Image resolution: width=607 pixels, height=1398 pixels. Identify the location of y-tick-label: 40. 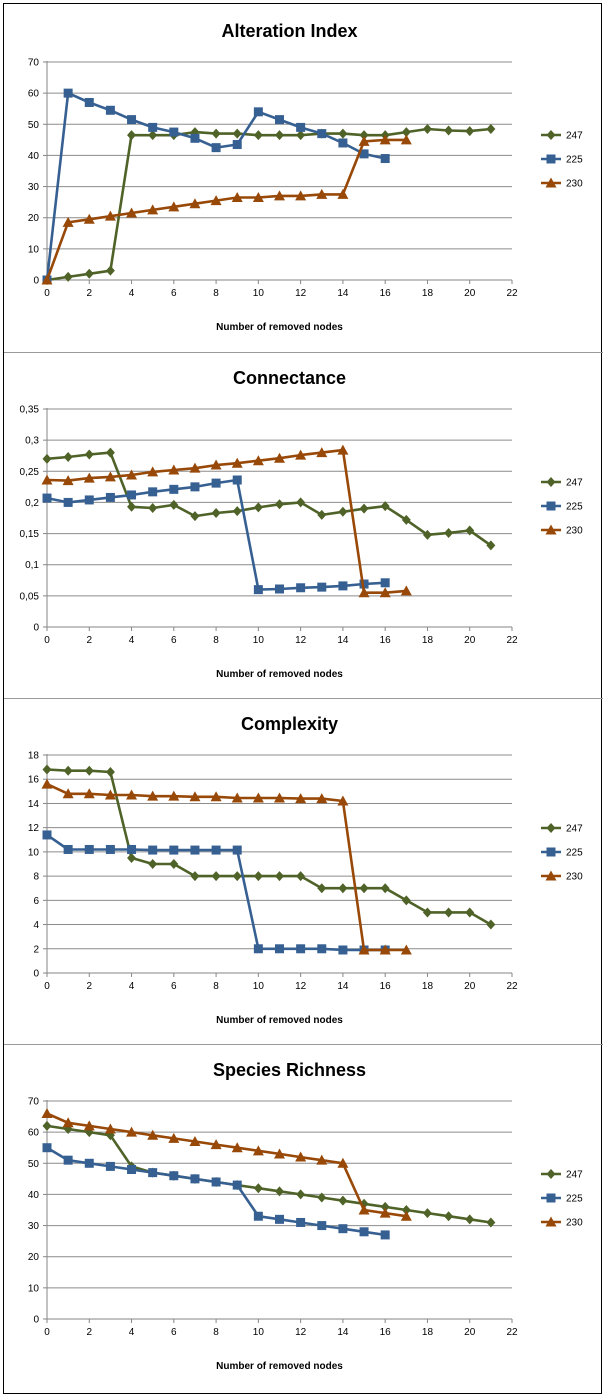
(34, 156).